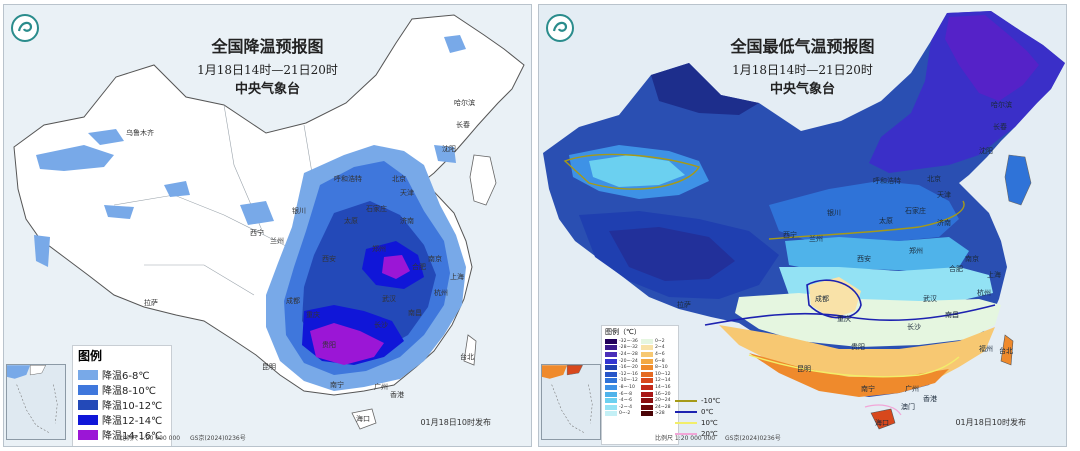 The height and width of the screenshot is (451, 1080). I want to click on legend-item: 24~28, so click(658, 407).